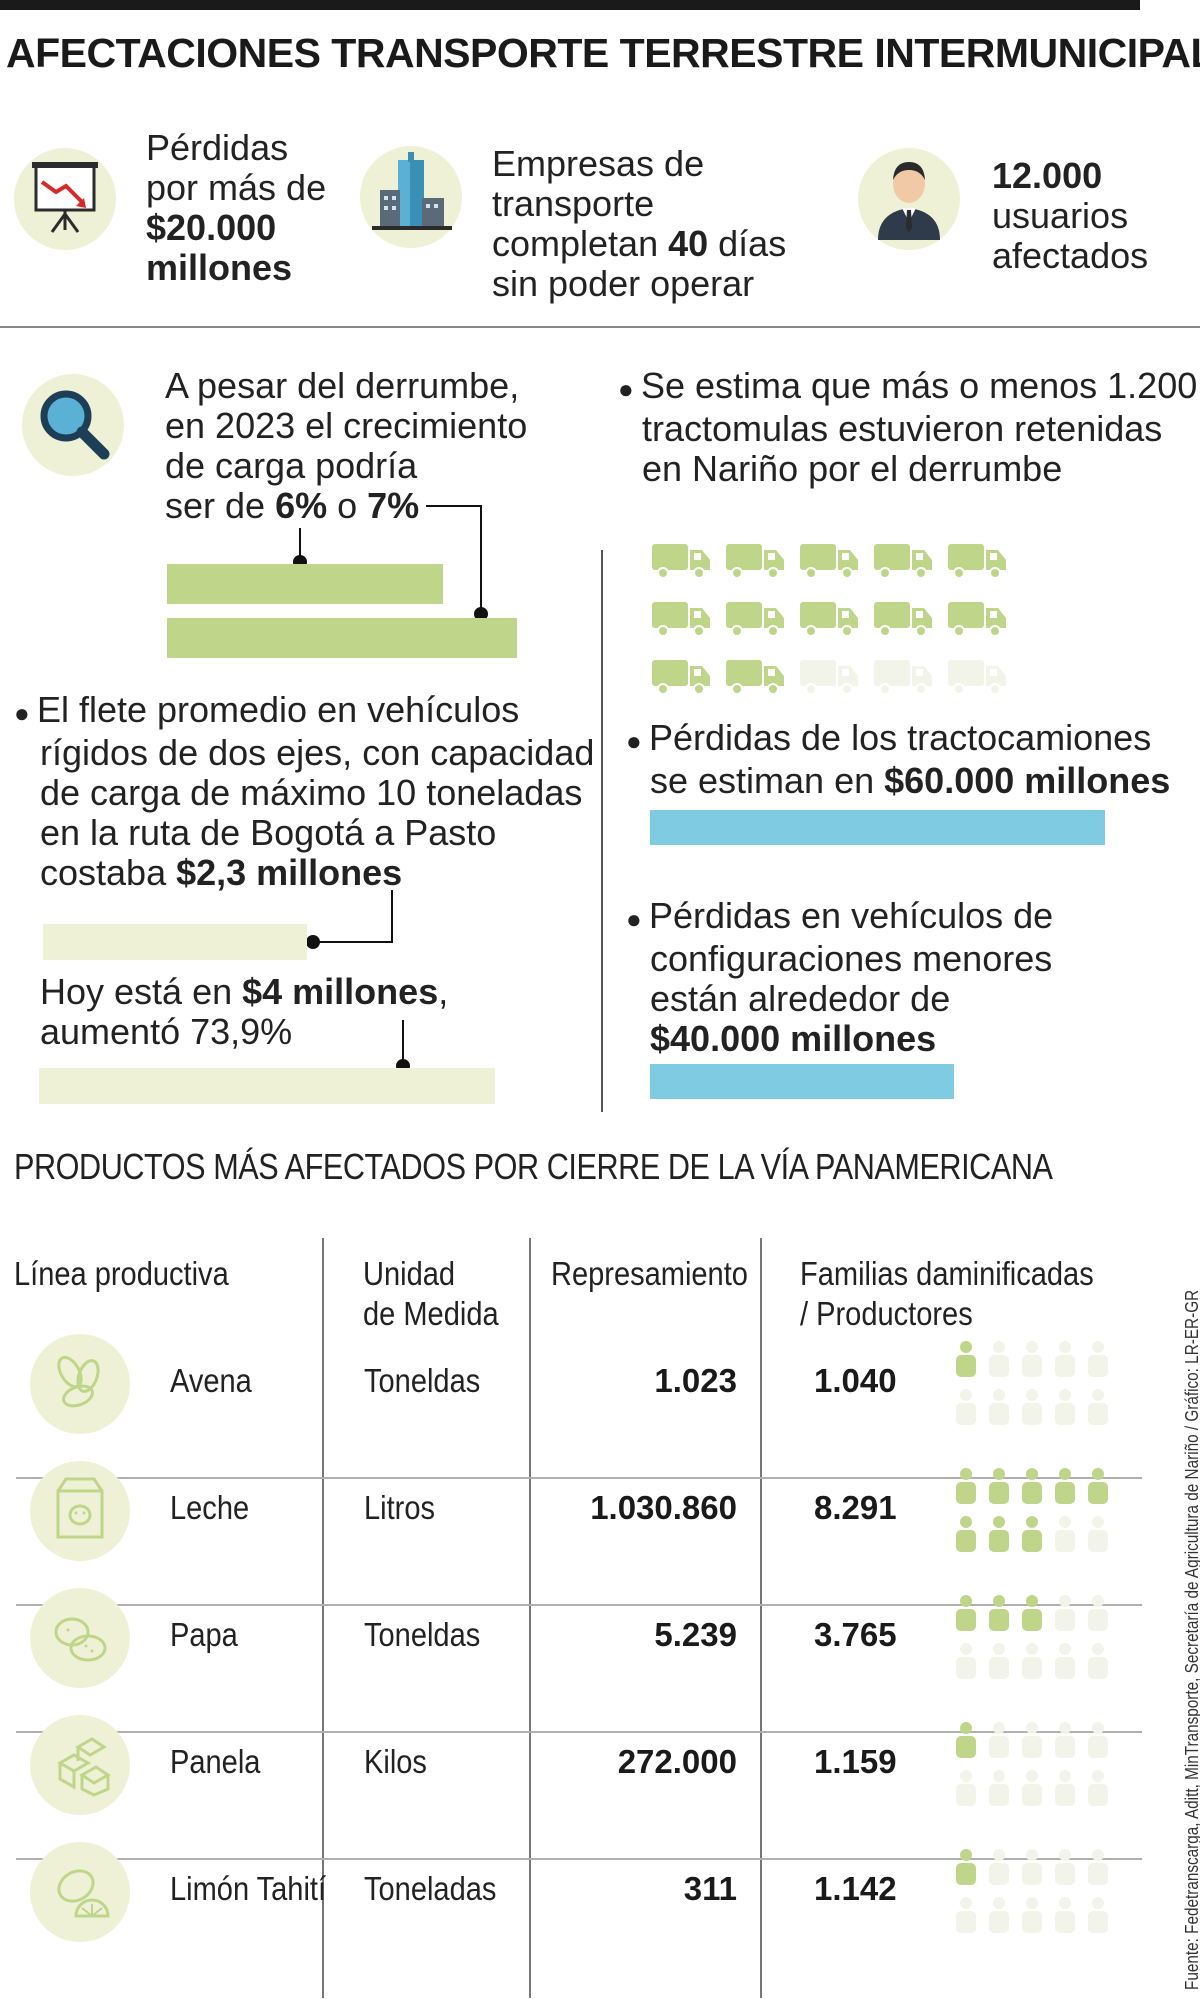  I want to click on product-name: Panela, so click(215, 1761).